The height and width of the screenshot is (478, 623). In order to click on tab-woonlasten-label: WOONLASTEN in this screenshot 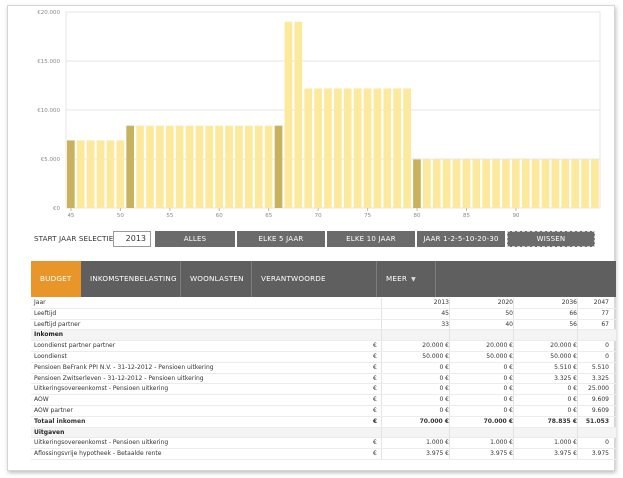, I will do `click(217, 278)`.